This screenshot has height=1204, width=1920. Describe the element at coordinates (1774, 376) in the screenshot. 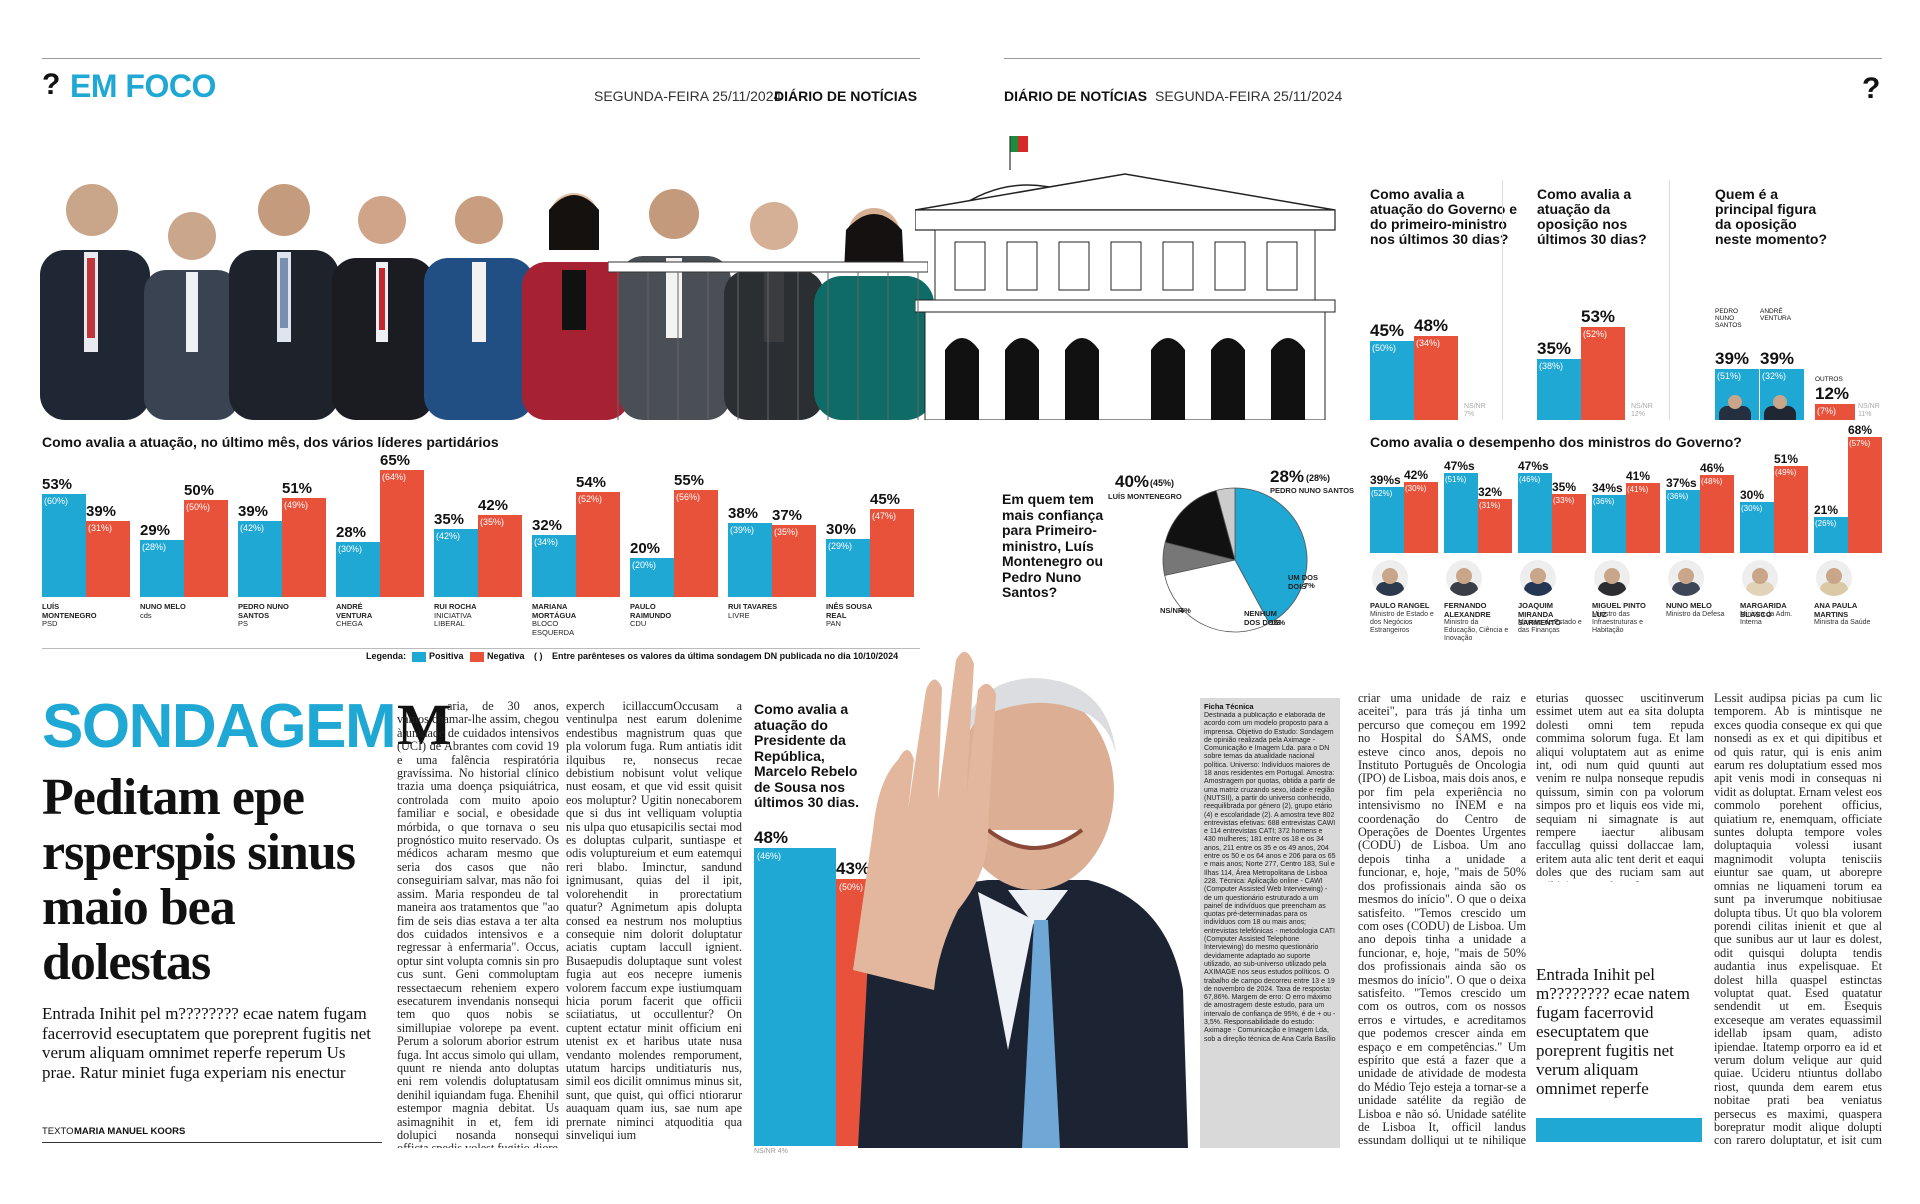

I see `figure-prev: (32%)` at that location.